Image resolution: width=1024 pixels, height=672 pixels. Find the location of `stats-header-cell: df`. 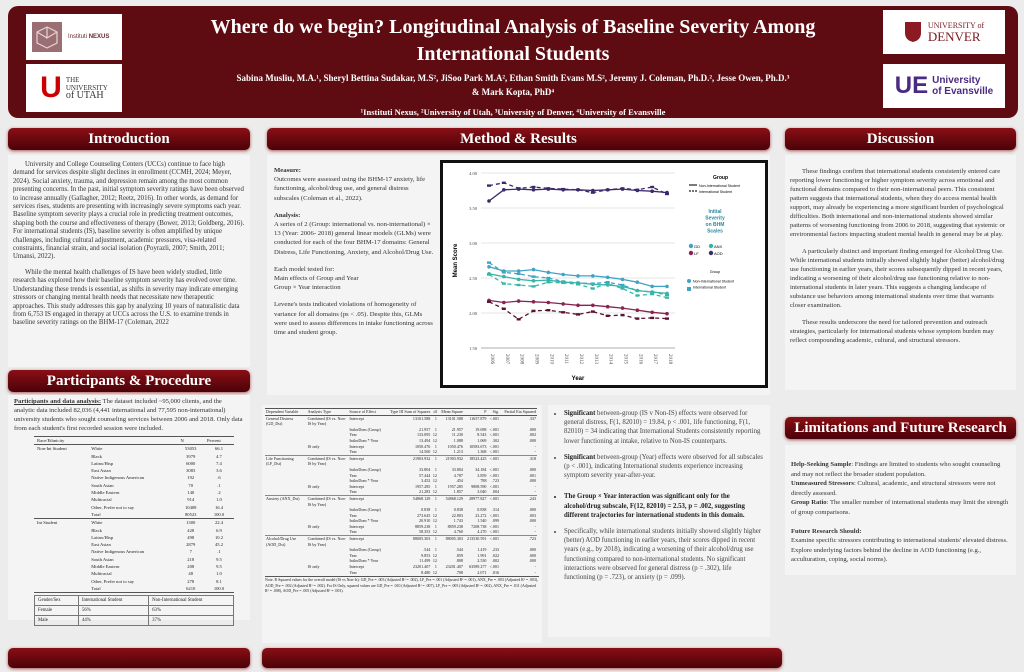

stats-header-cell: df is located at coordinates (434, 412).